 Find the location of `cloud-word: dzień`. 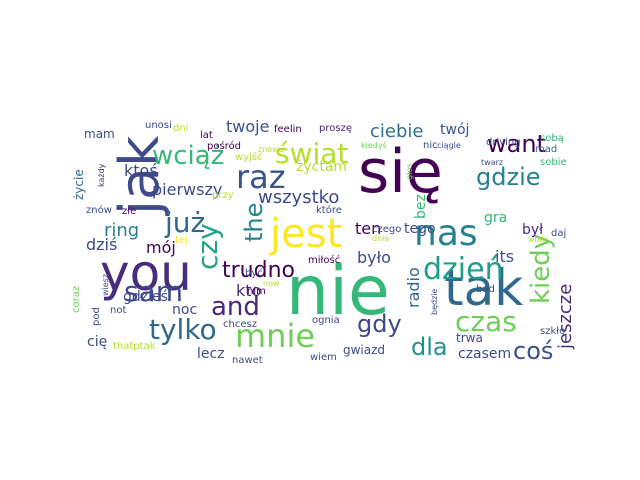

cloud-word: dzień is located at coordinates (463, 269).